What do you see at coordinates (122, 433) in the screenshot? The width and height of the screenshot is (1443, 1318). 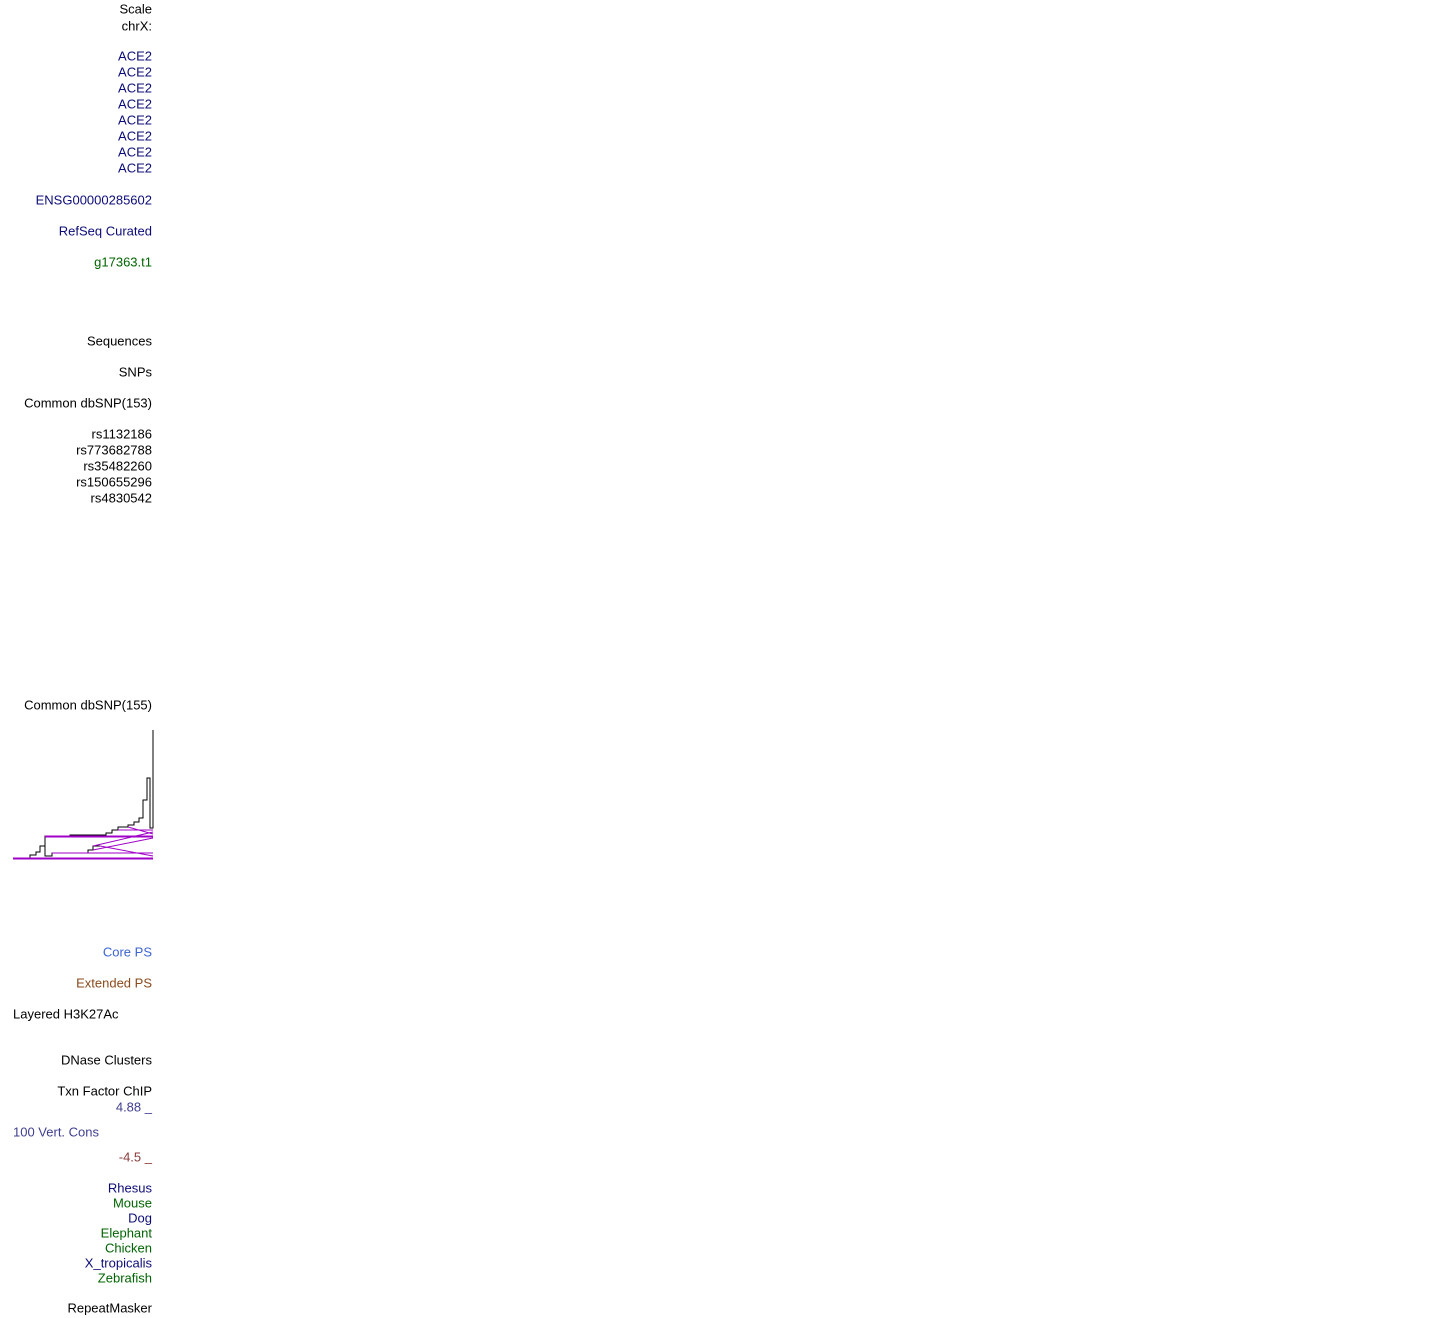 I see `track-label: rs1132186` at bounding box center [122, 433].